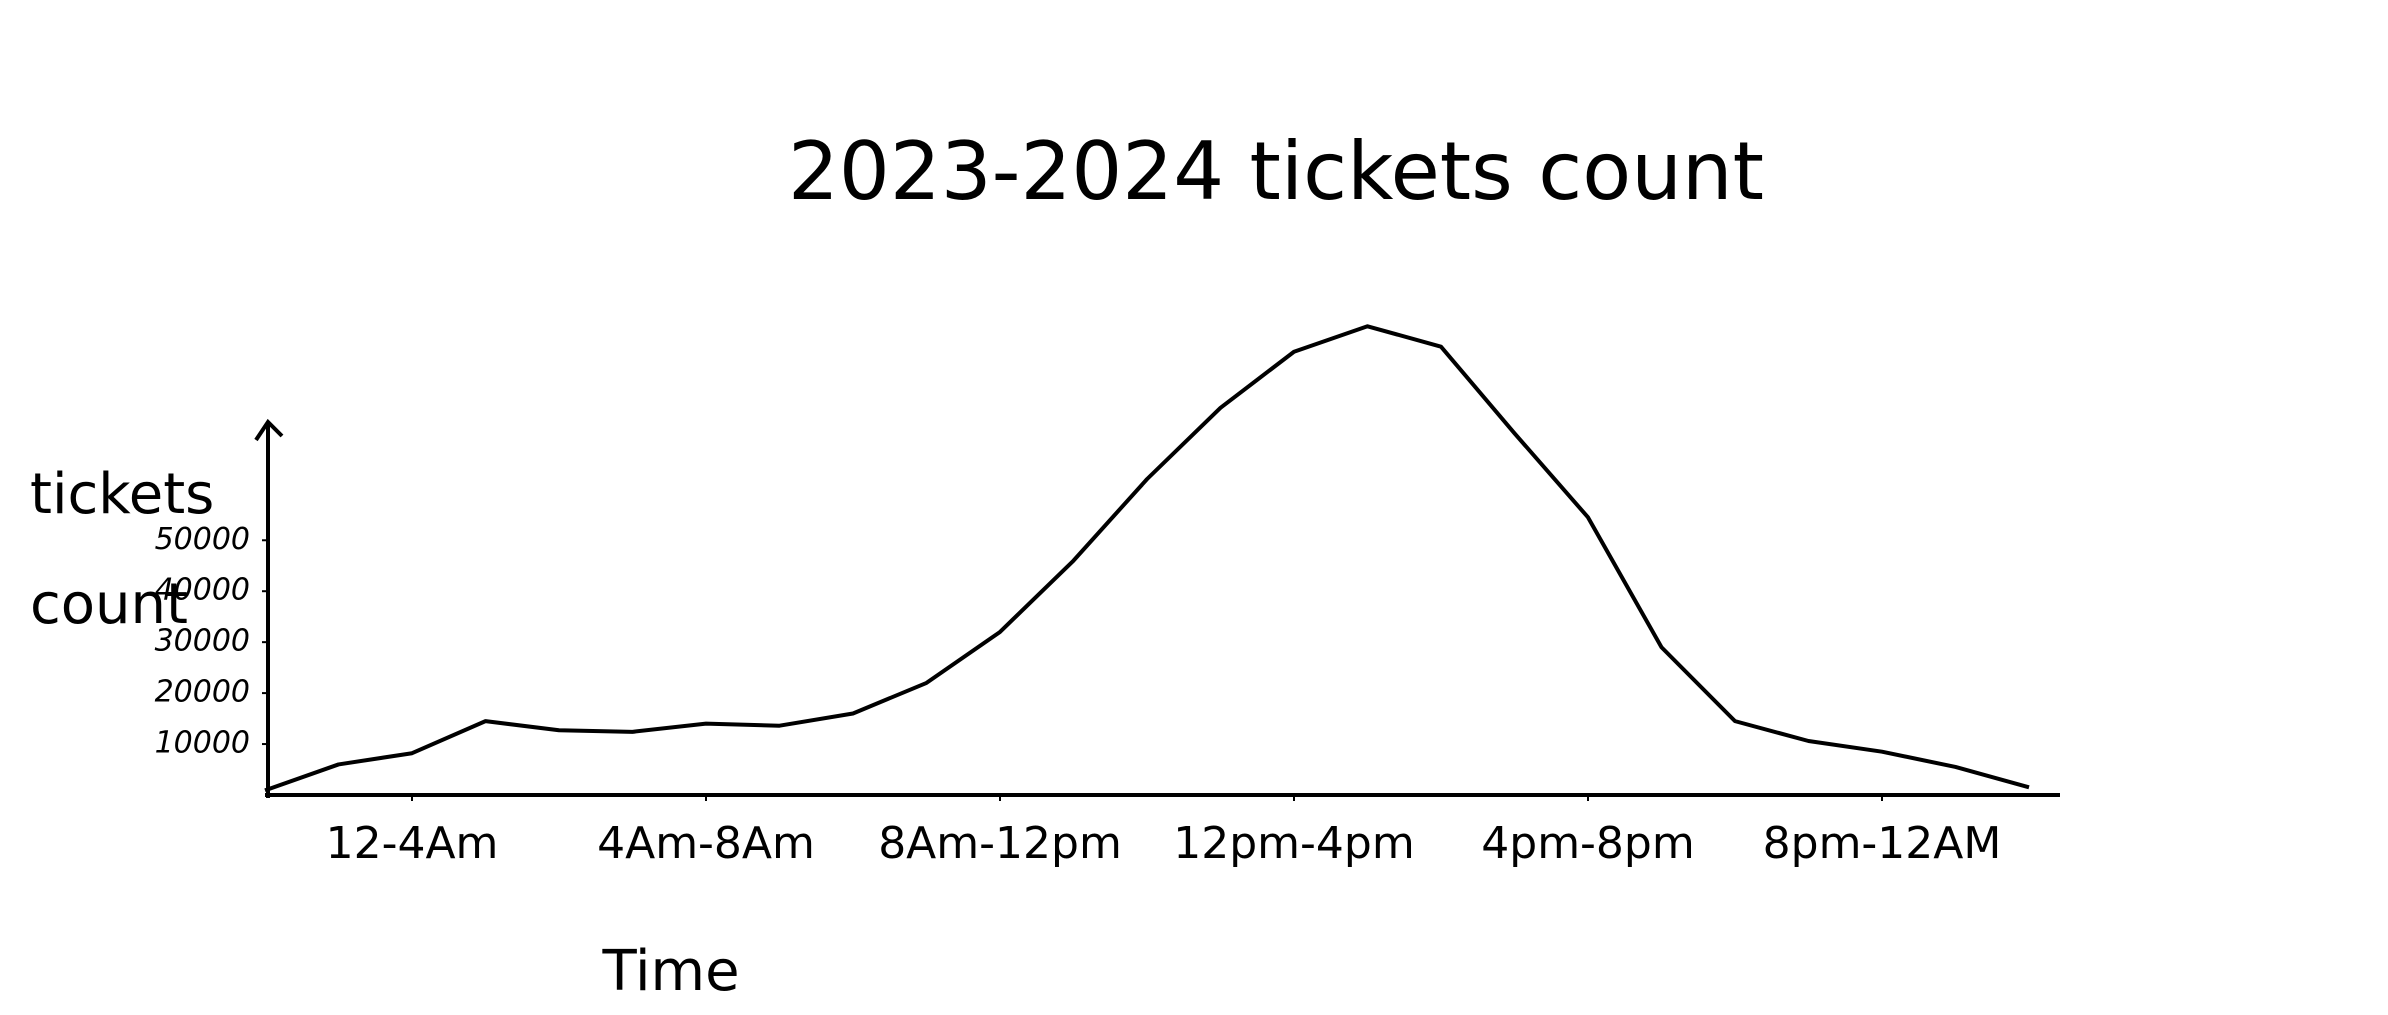 The height and width of the screenshot is (1015, 2388). I want to click on y-tick-label: 50000, so click(202, 539).